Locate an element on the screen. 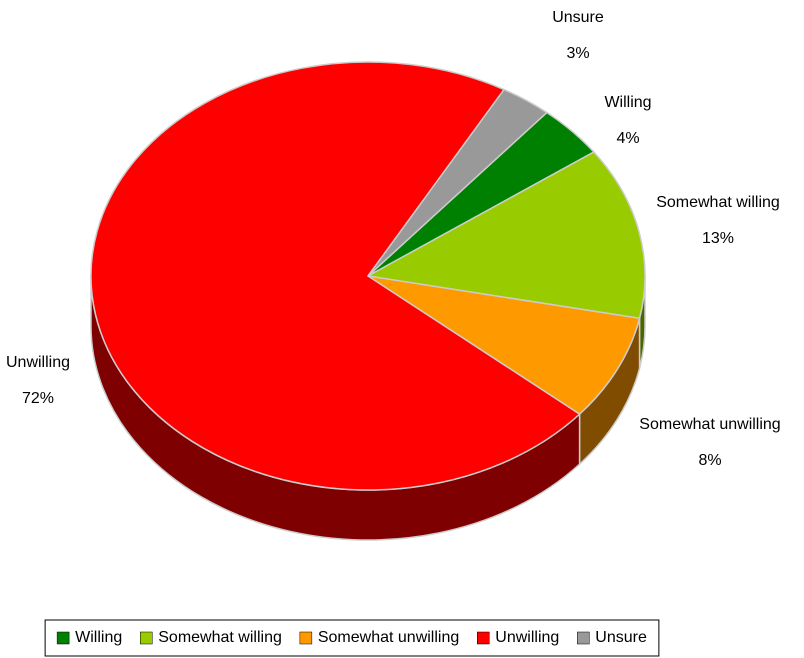 The image size is (804, 658). legend-label: Somewhat willing is located at coordinates (220, 637).